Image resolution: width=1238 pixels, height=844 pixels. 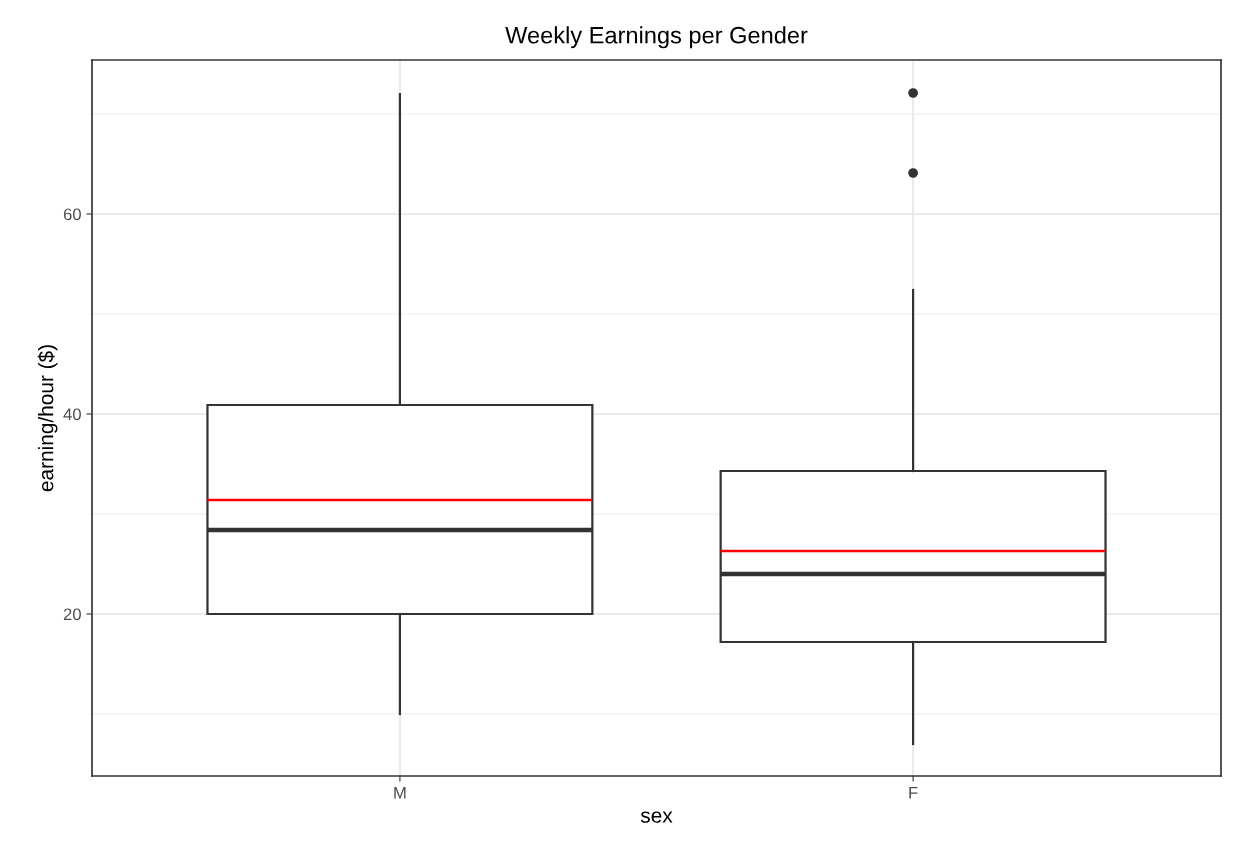 What do you see at coordinates (656, 37) in the screenshot?
I see `chart-title: Weekly Earnings per Gender` at bounding box center [656, 37].